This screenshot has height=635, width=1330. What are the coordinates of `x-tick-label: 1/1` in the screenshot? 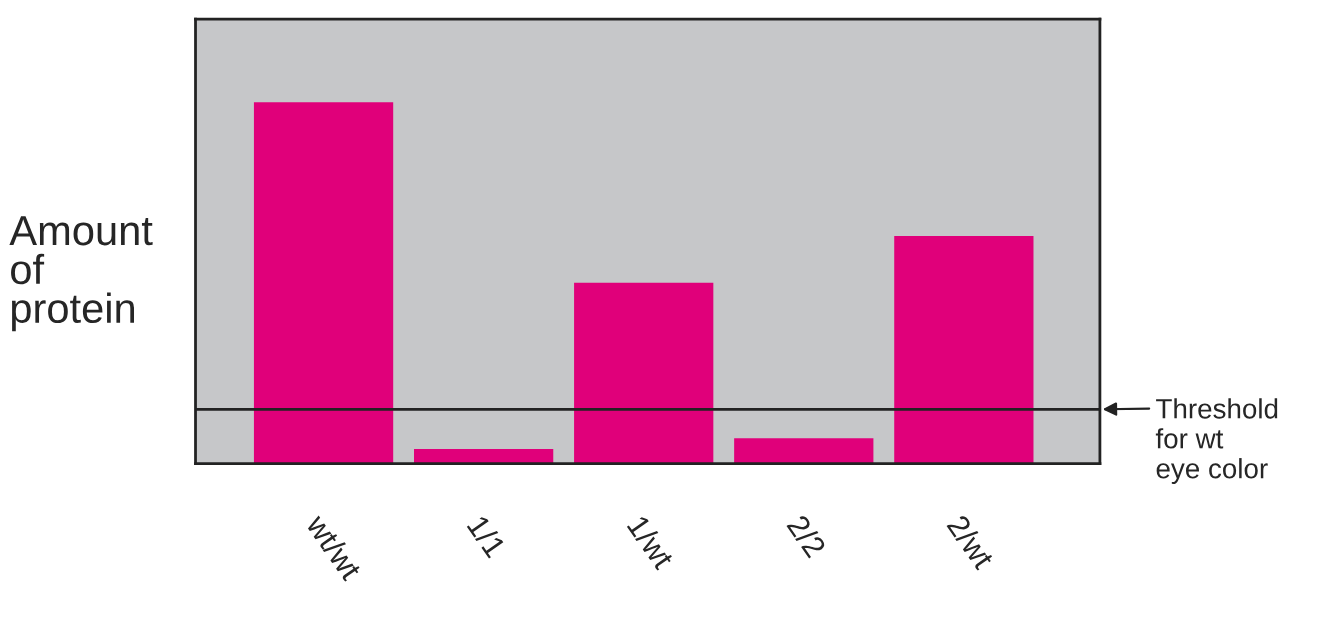 It's located at (487, 536).